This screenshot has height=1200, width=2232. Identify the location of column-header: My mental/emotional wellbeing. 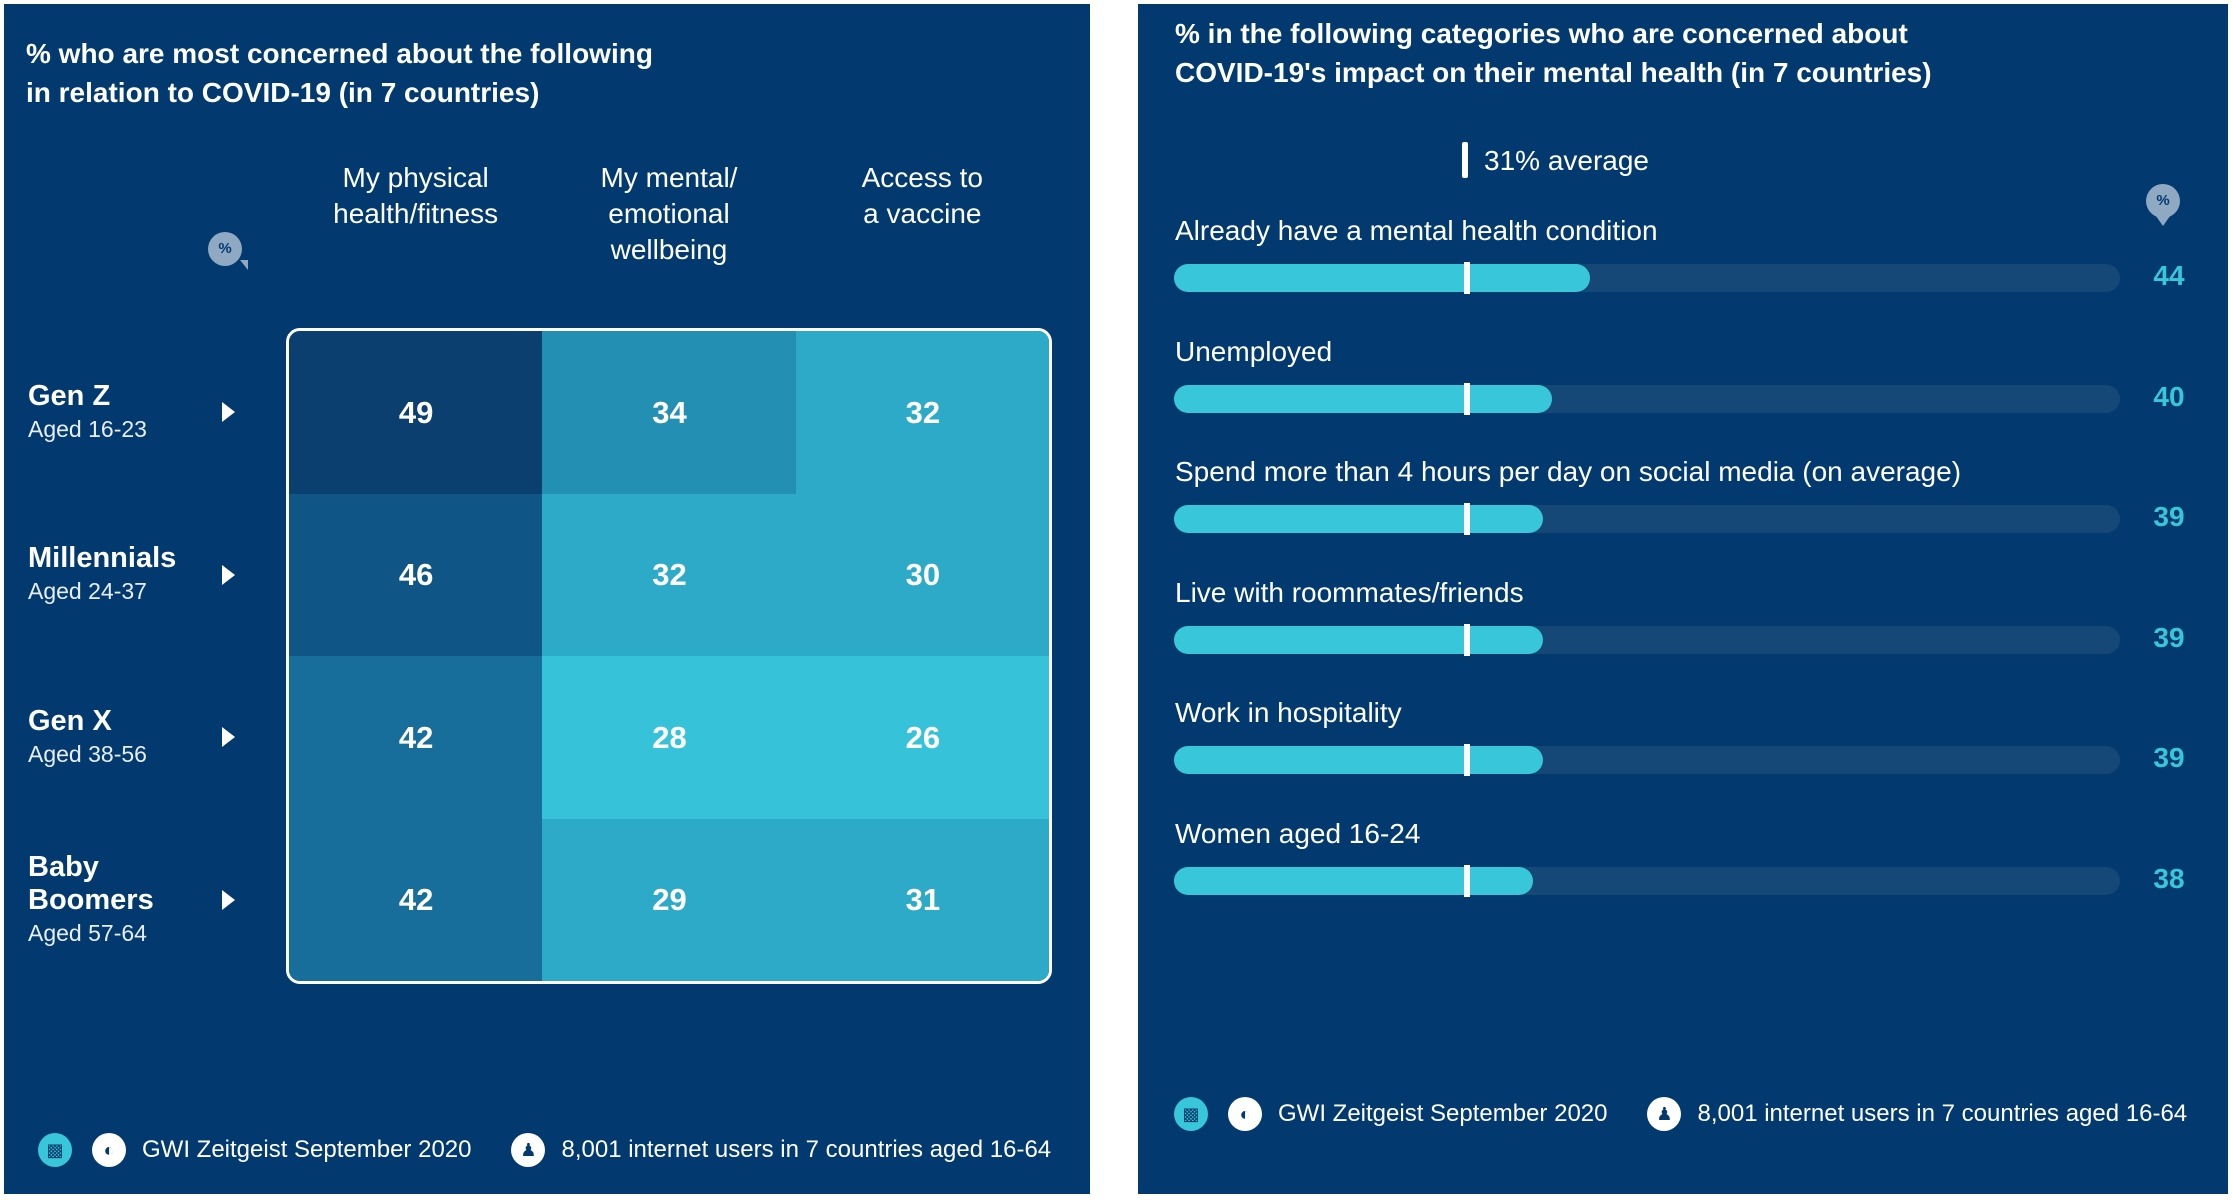
(669, 214).